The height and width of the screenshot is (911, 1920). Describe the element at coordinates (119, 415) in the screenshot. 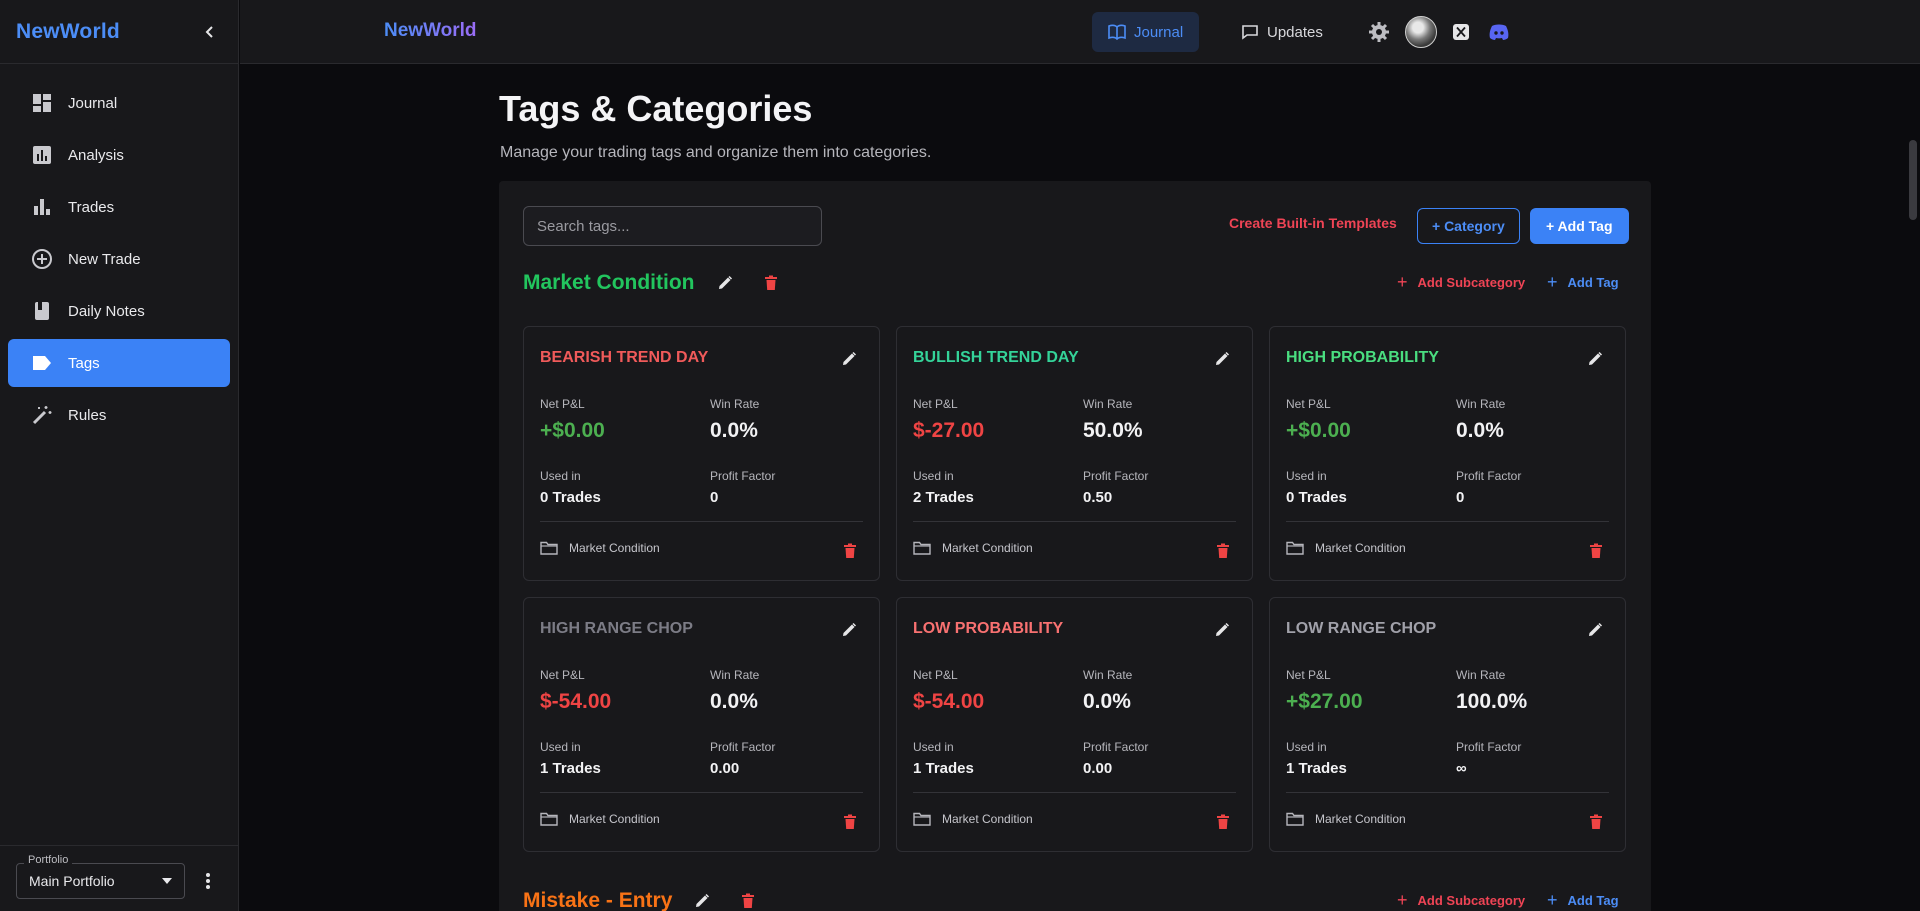

I see `sidebar-item-rules: Rules` at that location.